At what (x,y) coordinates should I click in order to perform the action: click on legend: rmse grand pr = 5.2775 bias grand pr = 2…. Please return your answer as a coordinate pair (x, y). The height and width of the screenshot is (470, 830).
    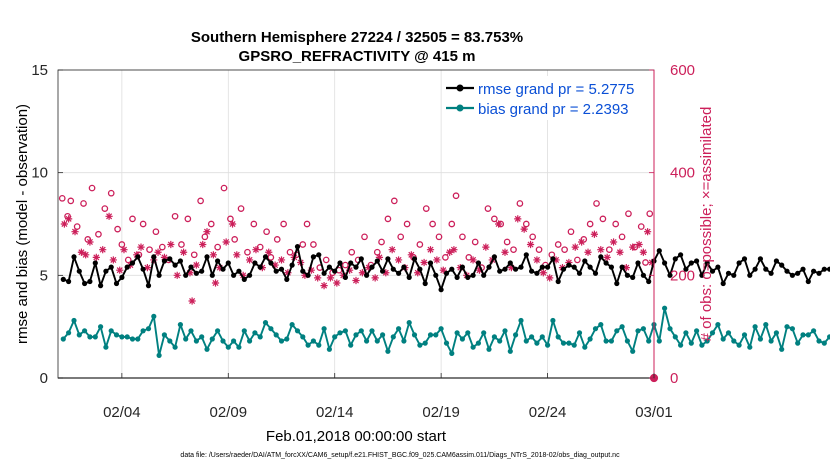
    Looking at the image, I should click on (546, 98).